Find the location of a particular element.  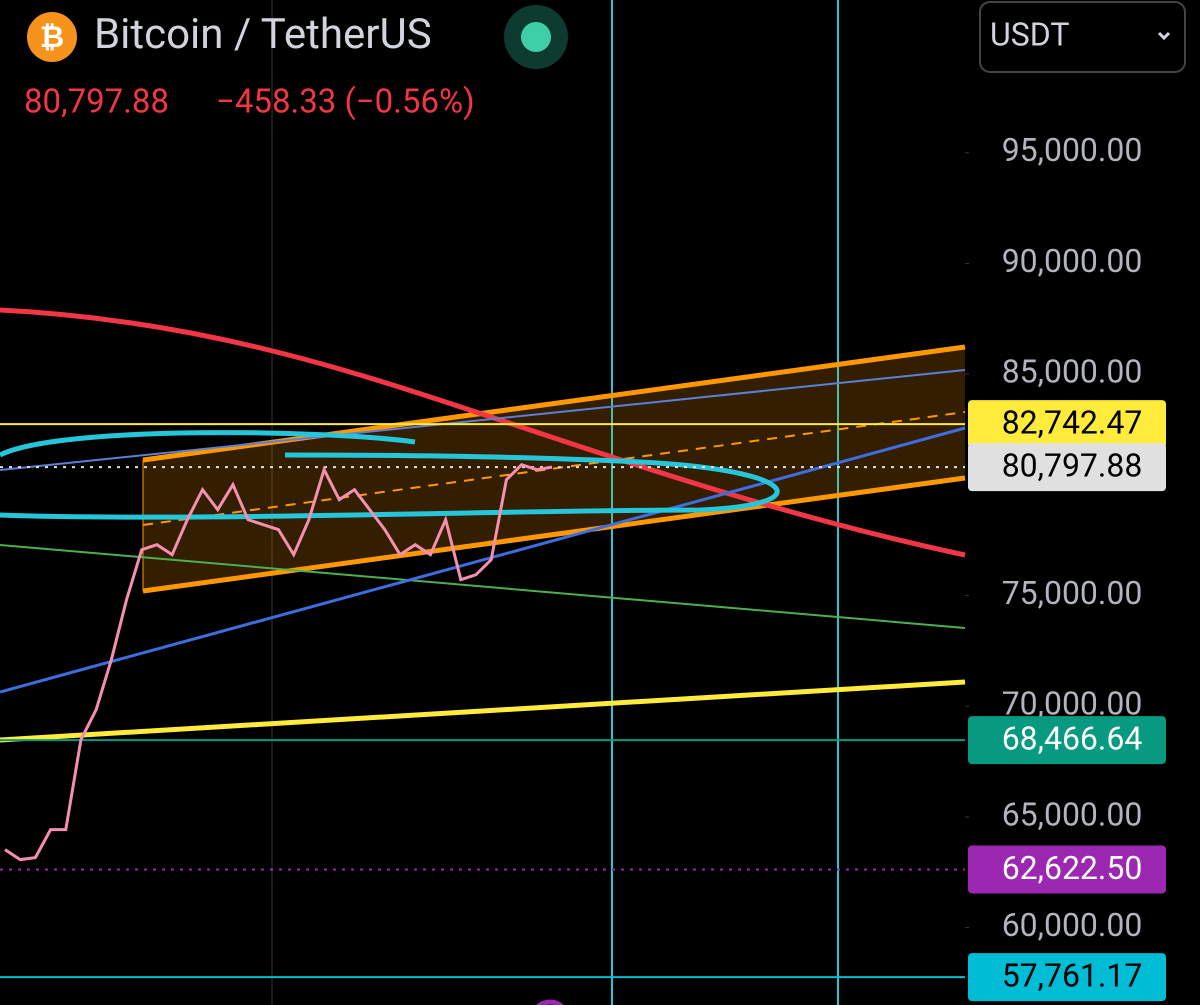

y-tick-label: 85,000.00 is located at coordinates (1072, 372).